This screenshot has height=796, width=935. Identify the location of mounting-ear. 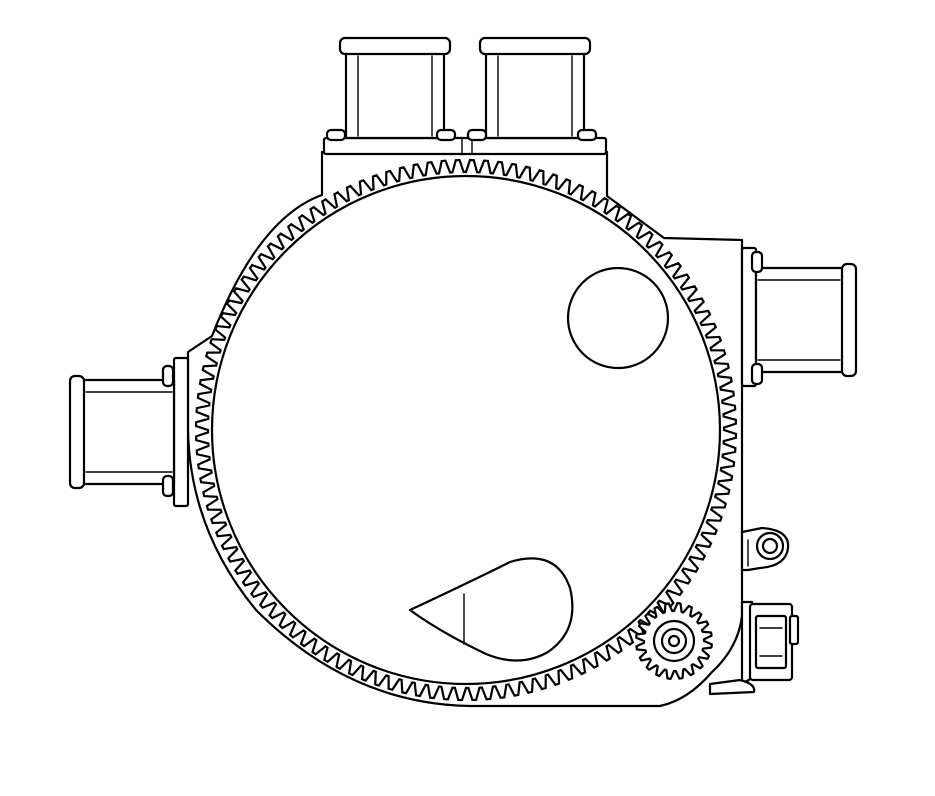
(765, 549).